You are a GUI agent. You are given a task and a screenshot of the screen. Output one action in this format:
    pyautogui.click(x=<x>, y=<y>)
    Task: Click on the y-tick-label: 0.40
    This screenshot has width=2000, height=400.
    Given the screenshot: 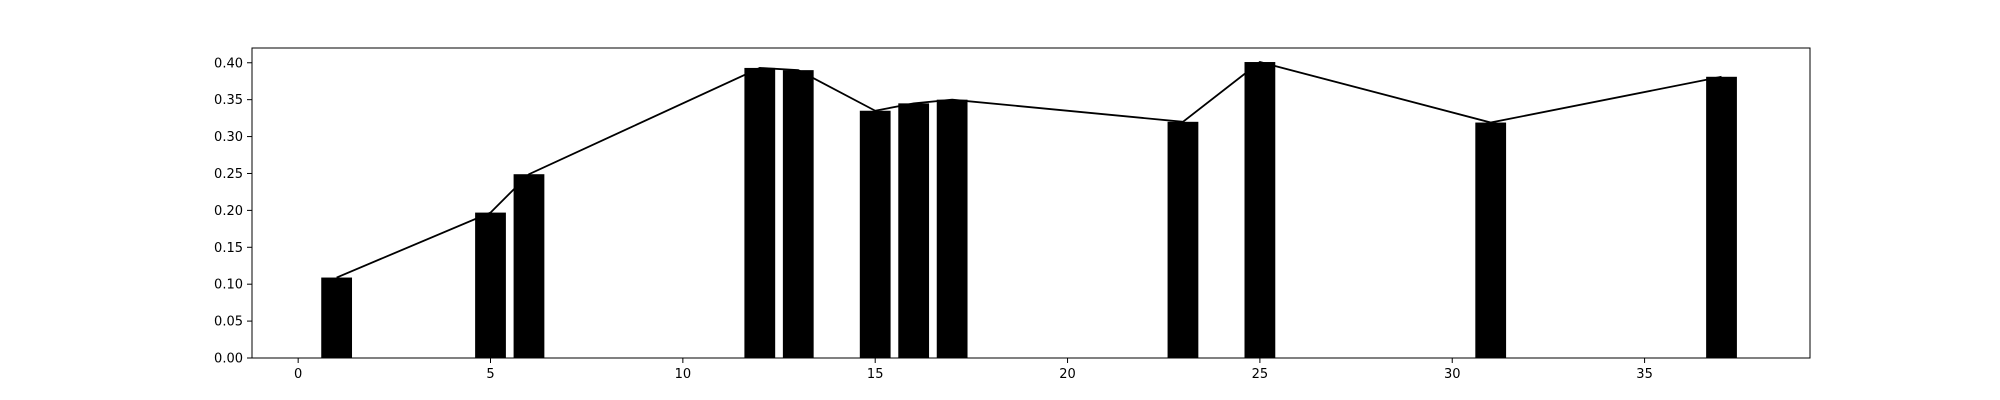 What is the action you would take?
    pyautogui.click(x=228, y=63)
    